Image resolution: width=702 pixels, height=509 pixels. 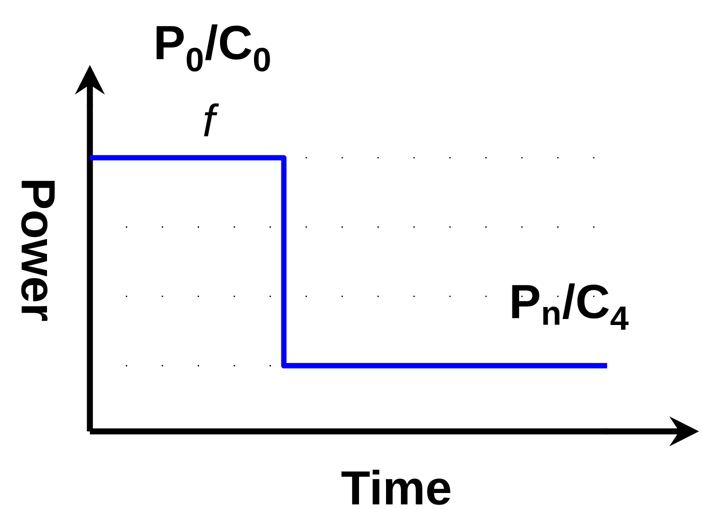 I want to click on text: f, so click(x=211, y=119).